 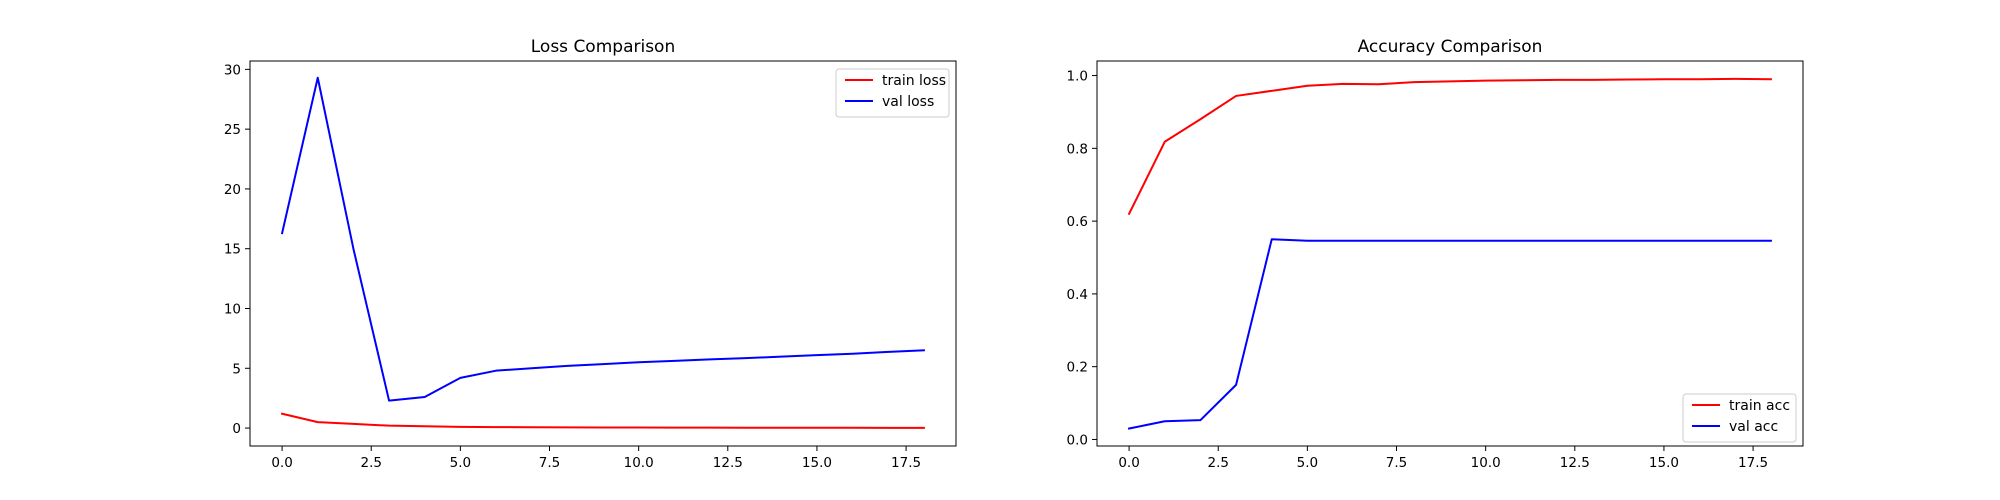 What do you see at coordinates (1449, 146) in the screenshot?
I see `series-line-train-acc` at bounding box center [1449, 146].